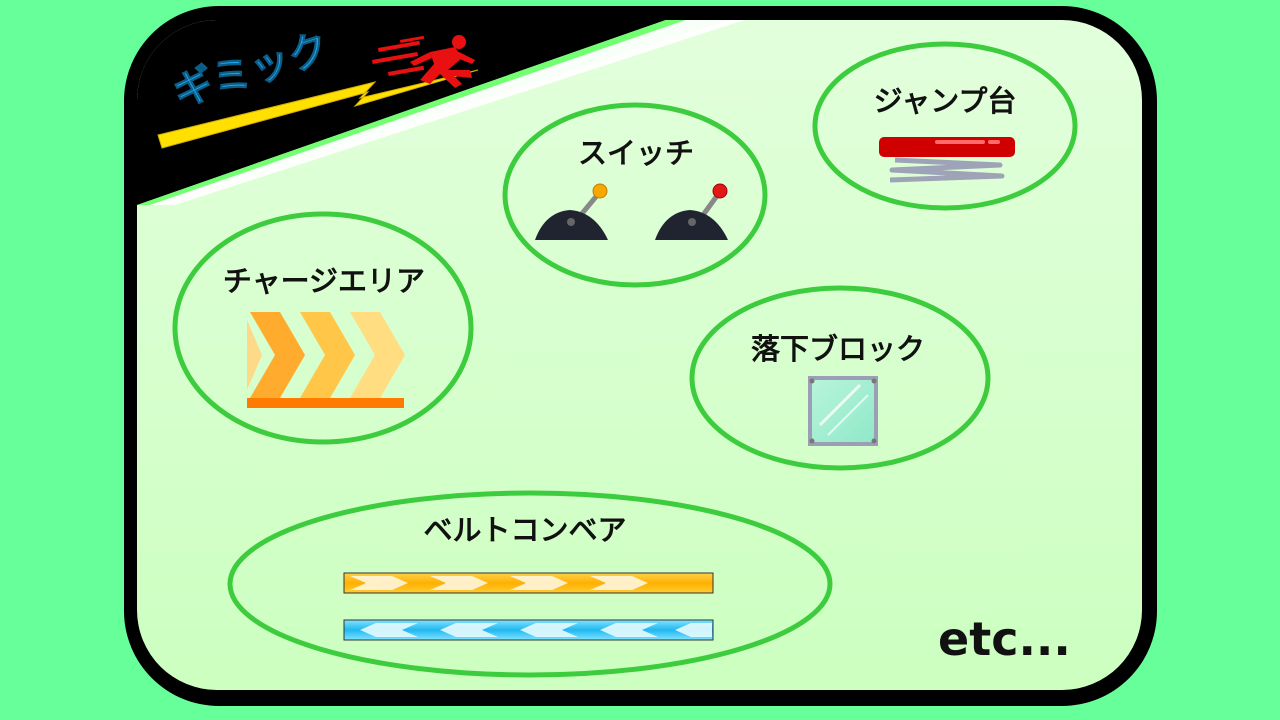  Describe the element at coordinates (838, 349) in the screenshot. I see `falling-block-label: 落下ブロック` at that location.